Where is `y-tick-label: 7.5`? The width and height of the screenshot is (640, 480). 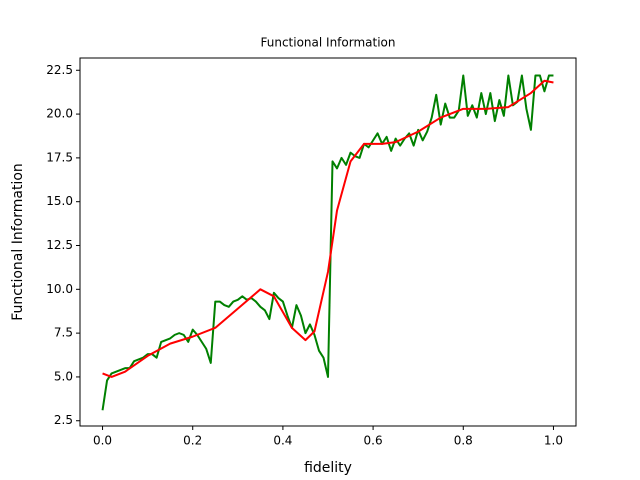
y-tick-label: 7.5 is located at coordinates (63, 333).